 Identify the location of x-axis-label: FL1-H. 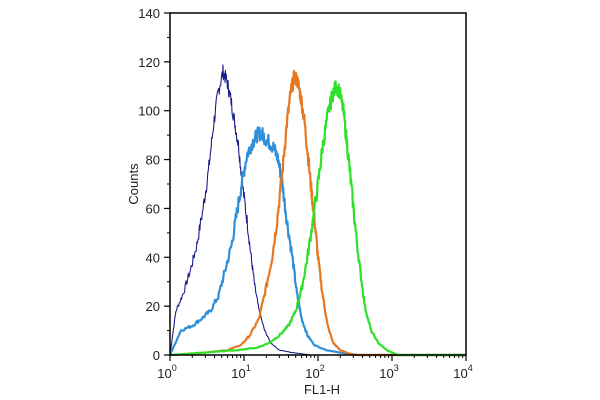
(322, 389).